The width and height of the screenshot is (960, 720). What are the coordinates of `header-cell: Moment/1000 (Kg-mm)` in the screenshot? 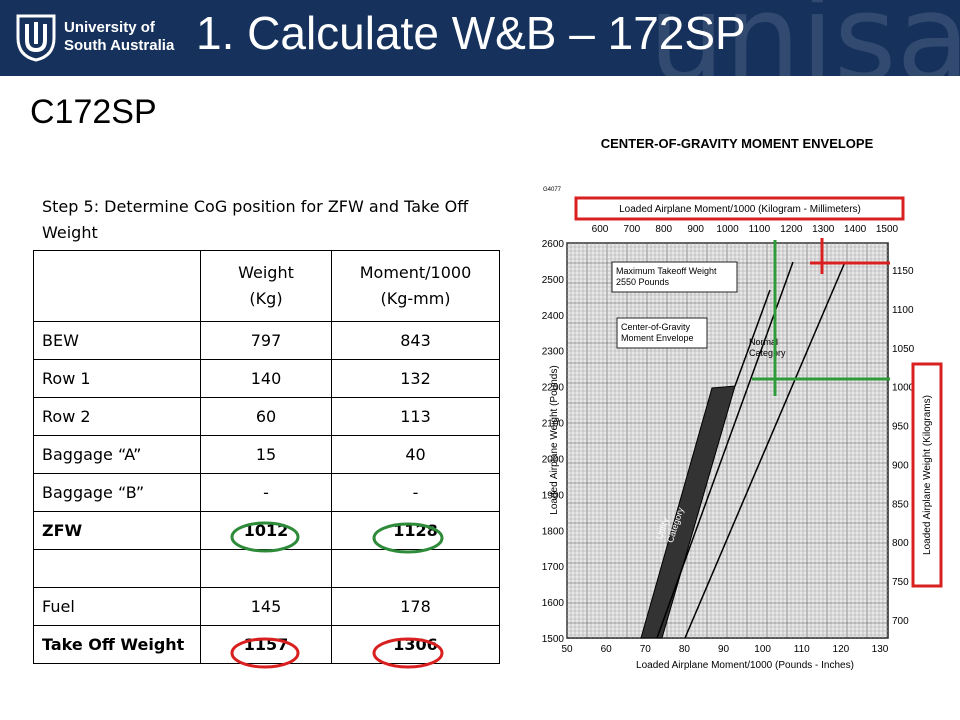 It's located at (415, 286).